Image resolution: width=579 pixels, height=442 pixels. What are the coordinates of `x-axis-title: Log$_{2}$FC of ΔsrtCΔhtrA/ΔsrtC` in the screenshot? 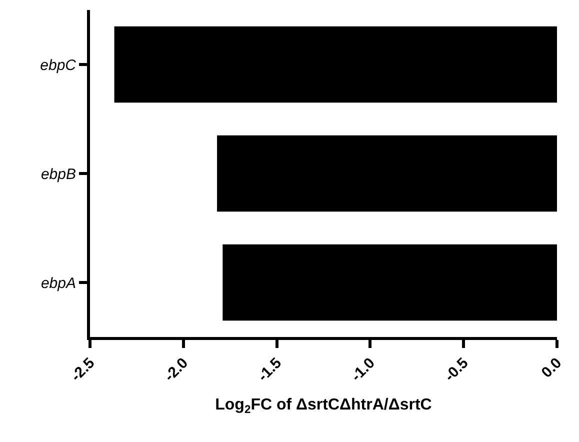 It's located at (323, 406).